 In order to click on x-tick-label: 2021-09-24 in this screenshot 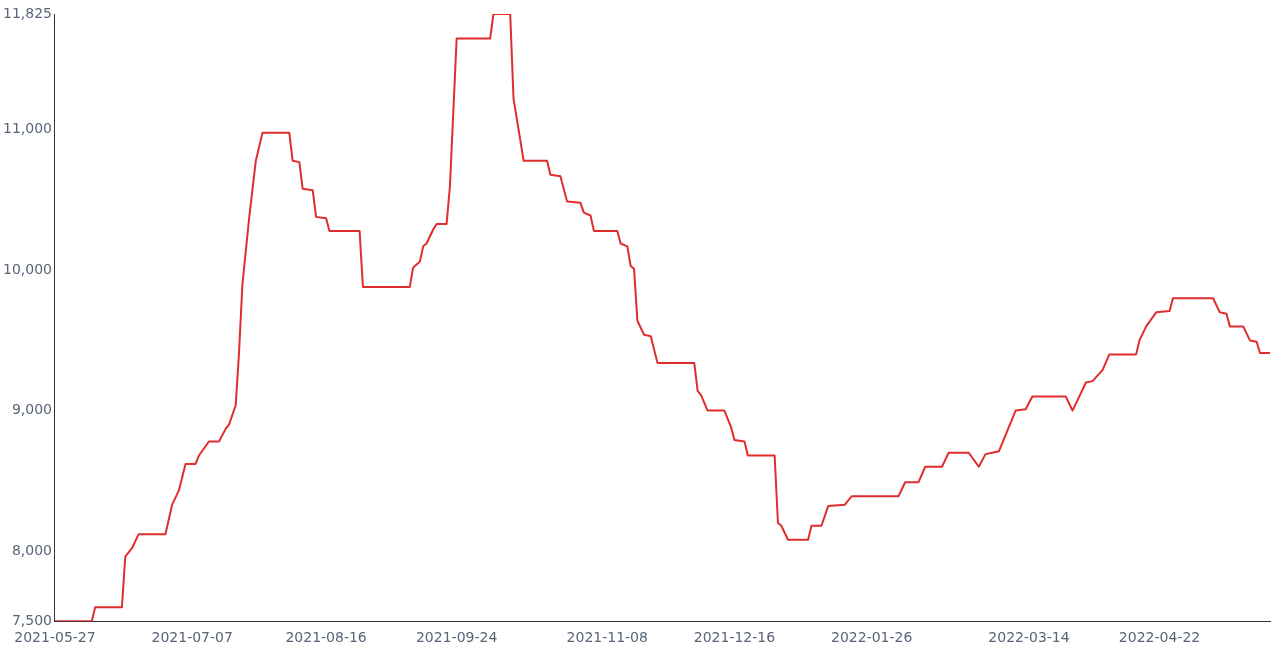, I will do `click(456, 637)`.